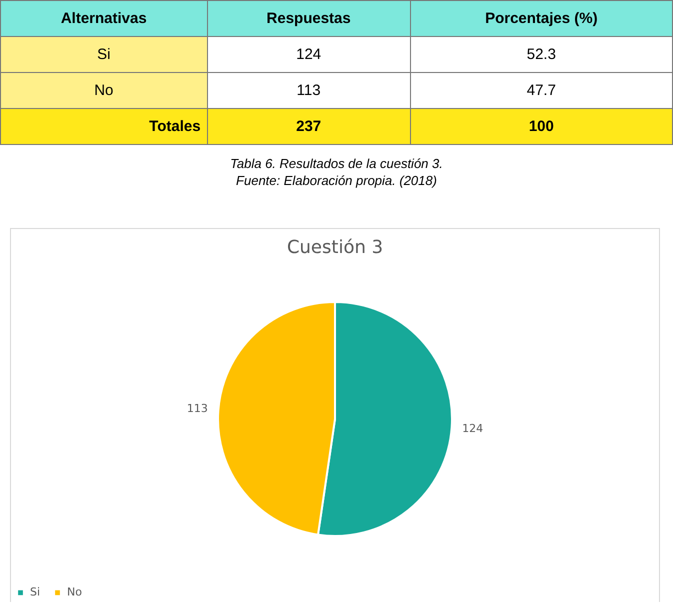 This screenshot has height=604, width=673. What do you see at coordinates (541, 90) in the screenshot?
I see `text: 47.7` at bounding box center [541, 90].